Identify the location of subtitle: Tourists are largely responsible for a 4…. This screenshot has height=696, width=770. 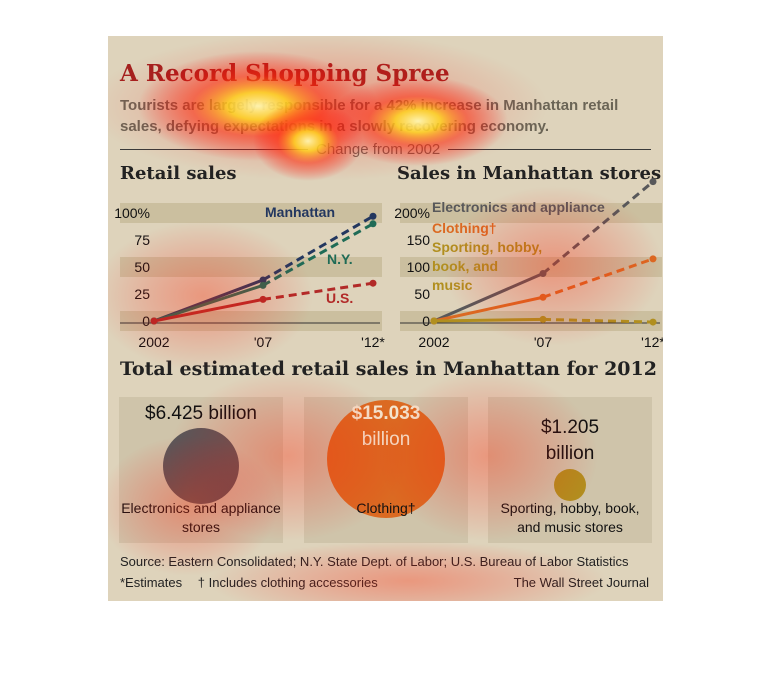
(369, 116).